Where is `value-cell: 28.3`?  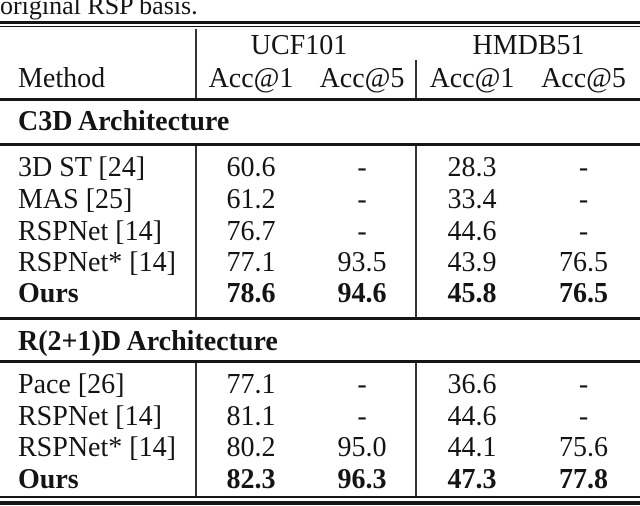
value-cell: 28.3 is located at coordinates (472, 167).